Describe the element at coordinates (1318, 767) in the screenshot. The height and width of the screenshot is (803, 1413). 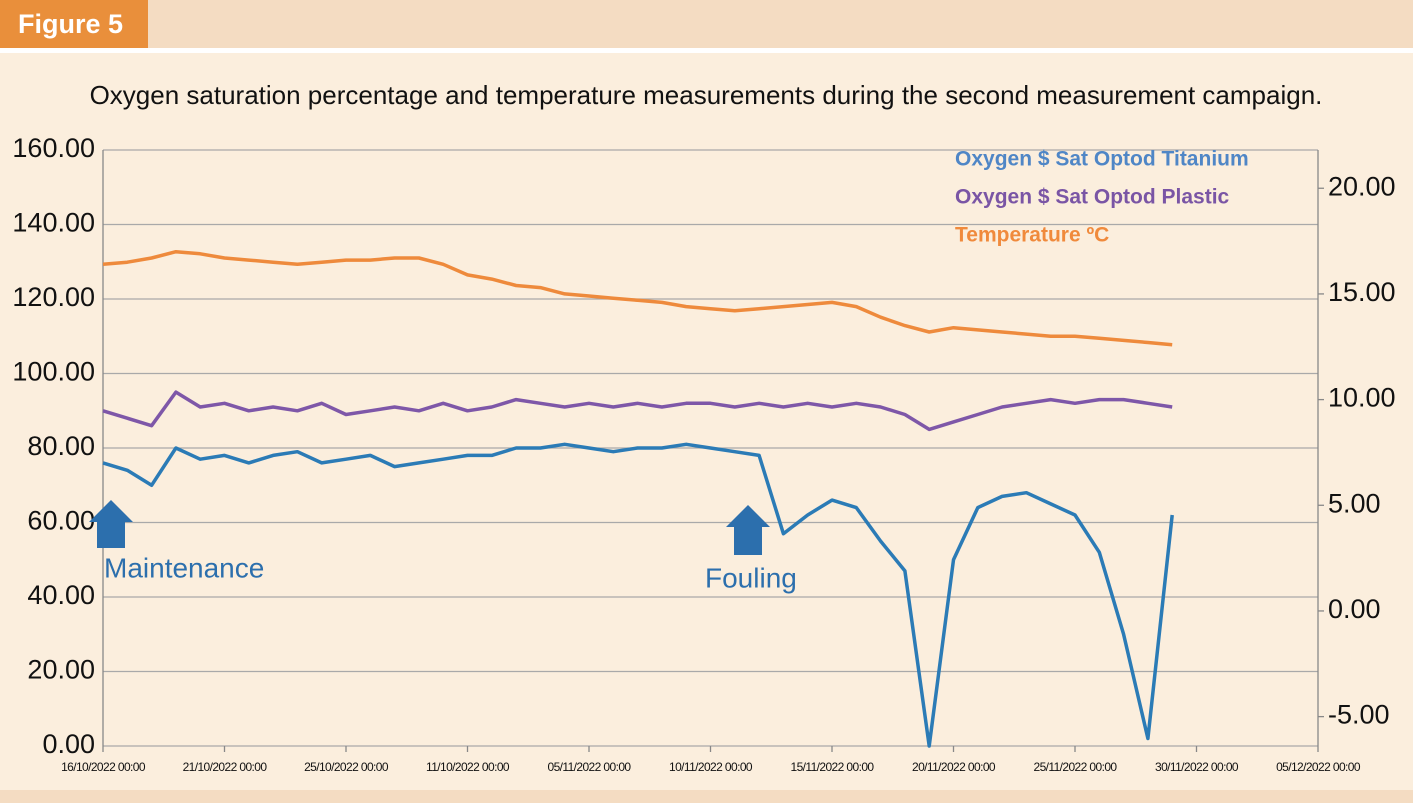
I see `x-tick-label: 05/12/2022 00:00` at that location.